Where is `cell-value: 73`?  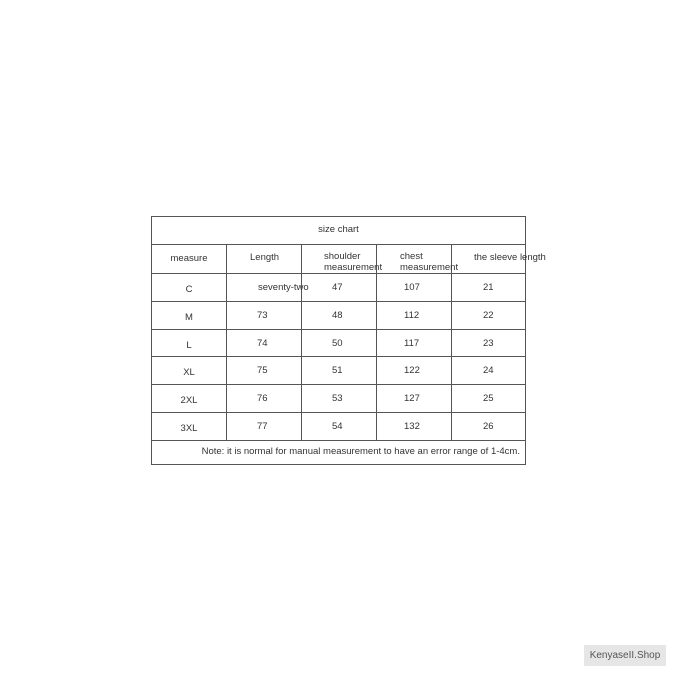
cell-value: 73 is located at coordinates (262, 315).